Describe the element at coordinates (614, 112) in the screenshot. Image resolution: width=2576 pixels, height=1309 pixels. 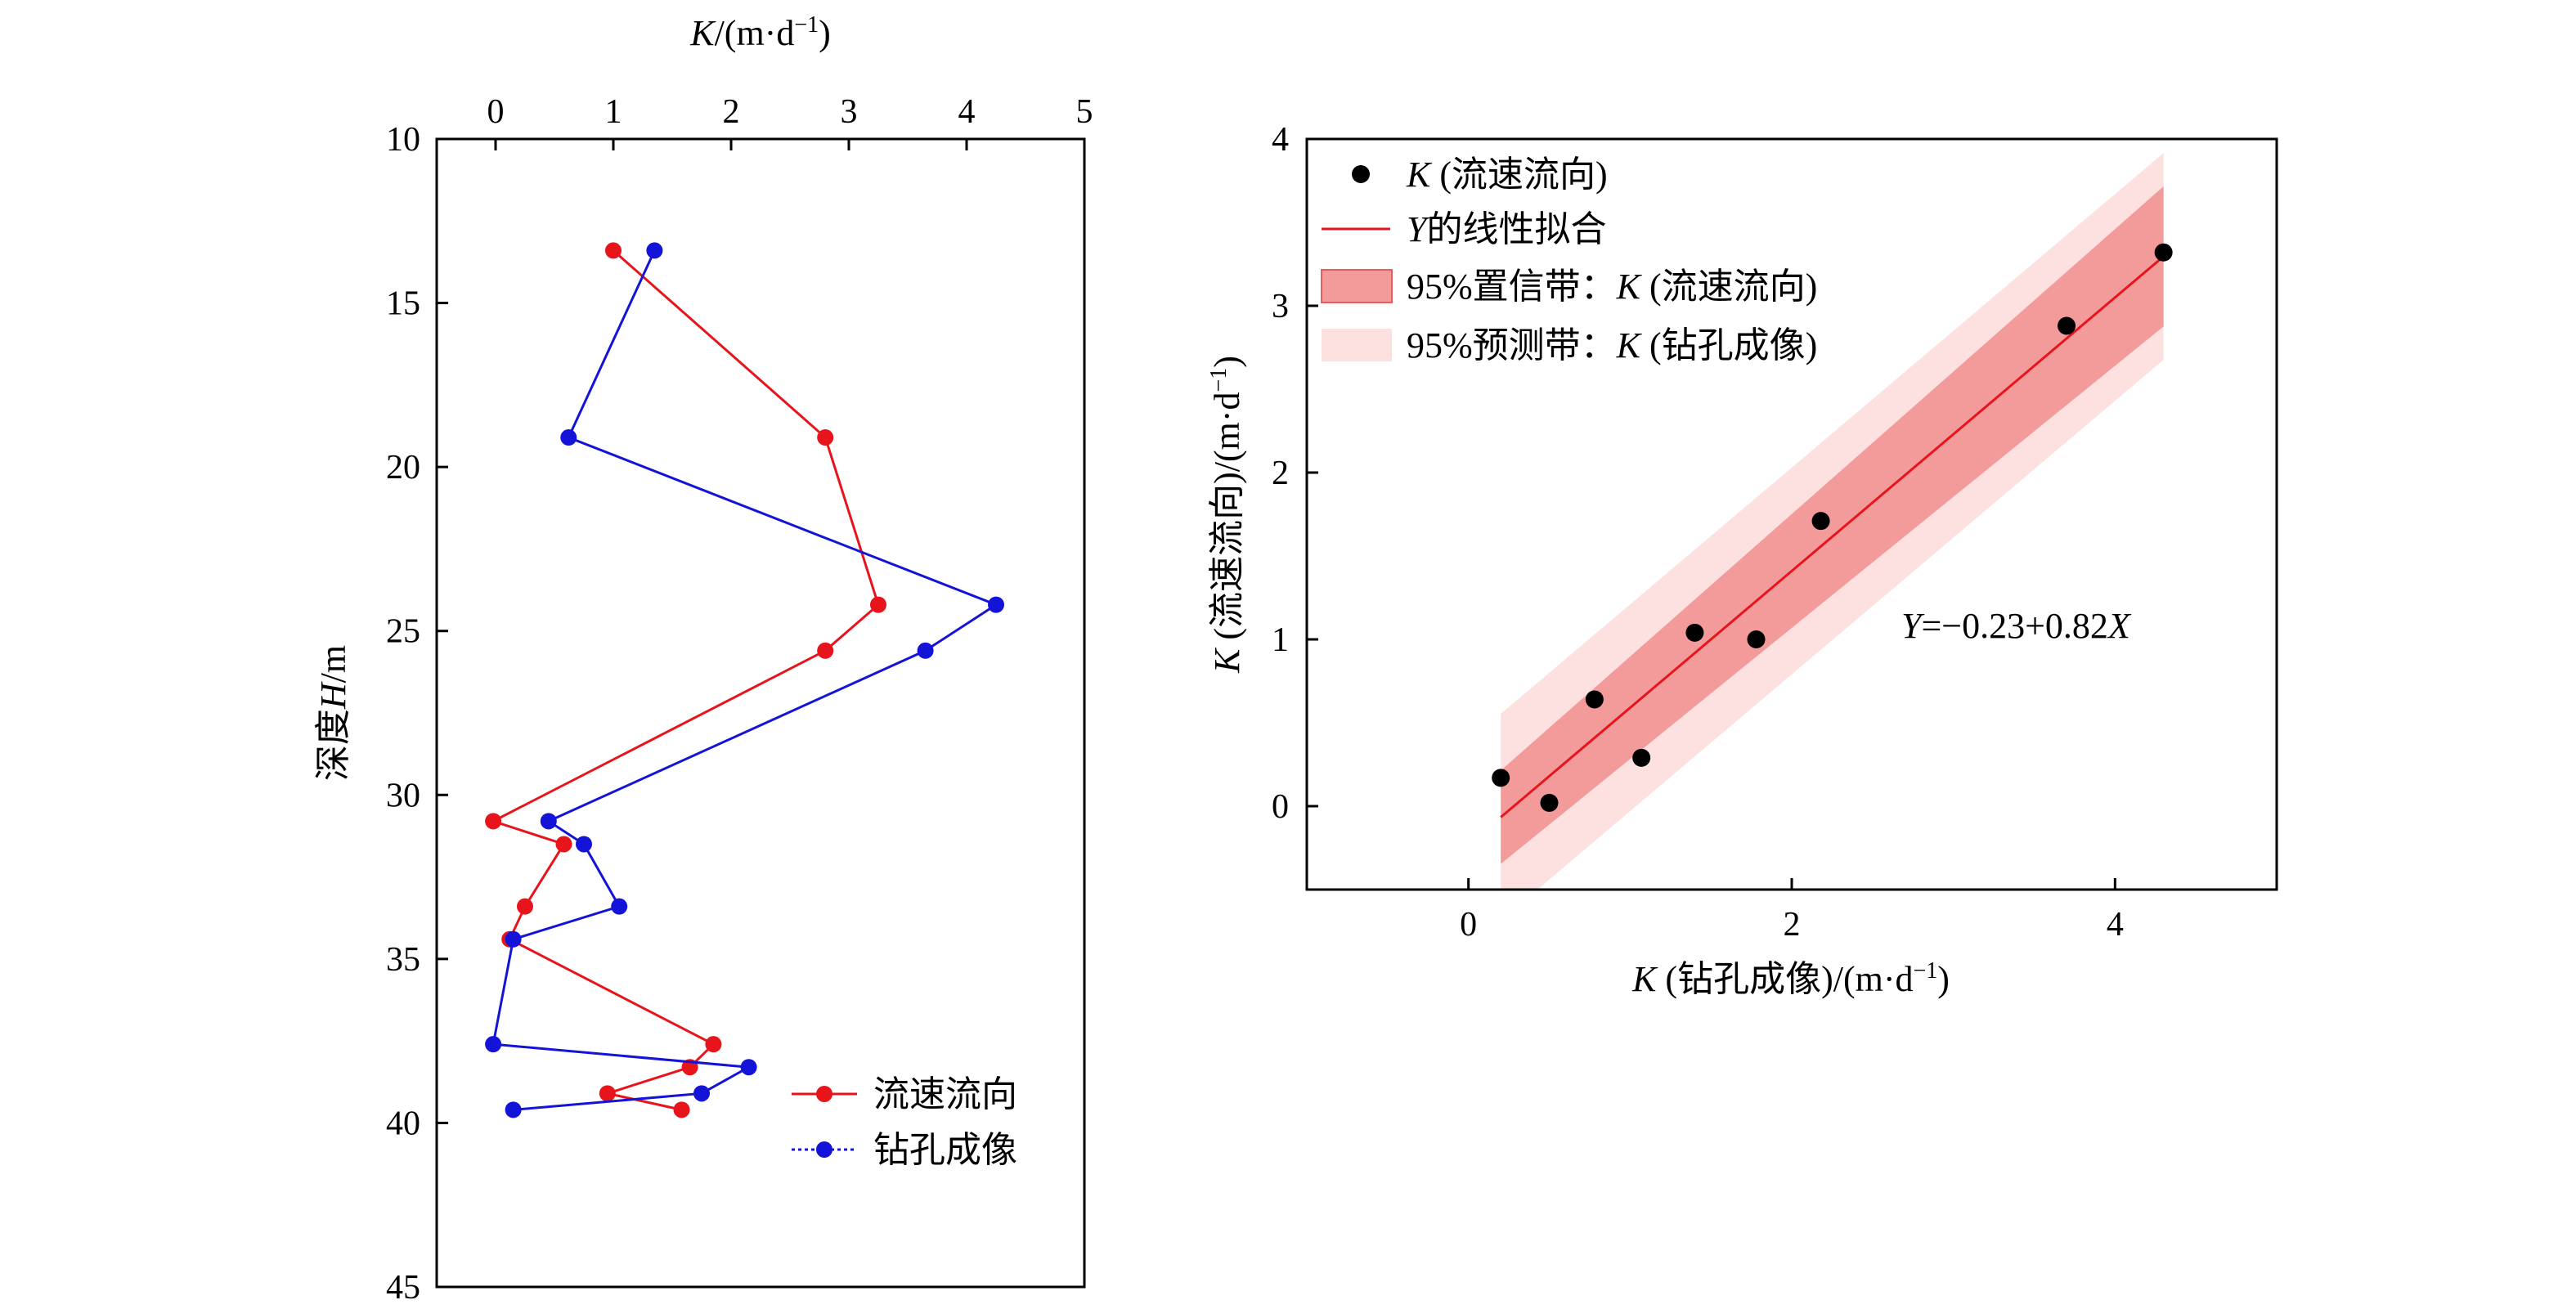
I see `left-x-tick-label: 1` at that location.